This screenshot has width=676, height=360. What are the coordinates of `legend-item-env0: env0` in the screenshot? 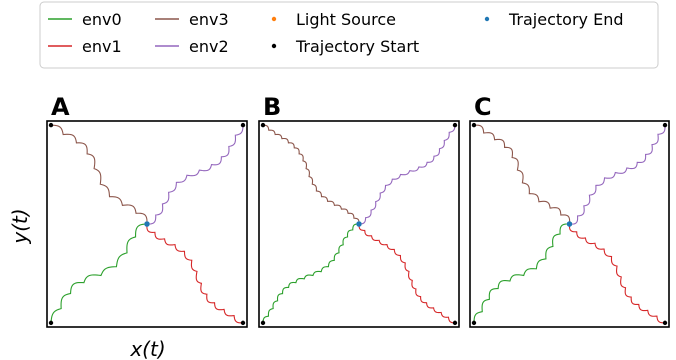 It's located at (85, 19).